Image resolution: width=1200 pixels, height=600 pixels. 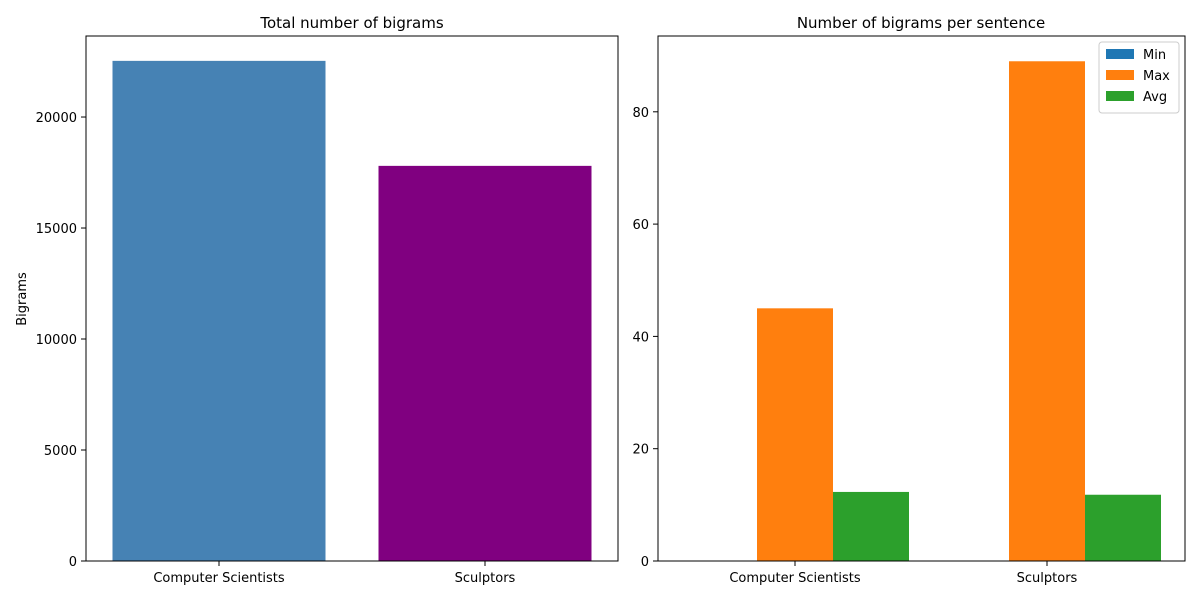 What do you see at coordinates (1156, 76) in the screenshot?
I see `legend-label: Max` at bounding box center [1156, 76].